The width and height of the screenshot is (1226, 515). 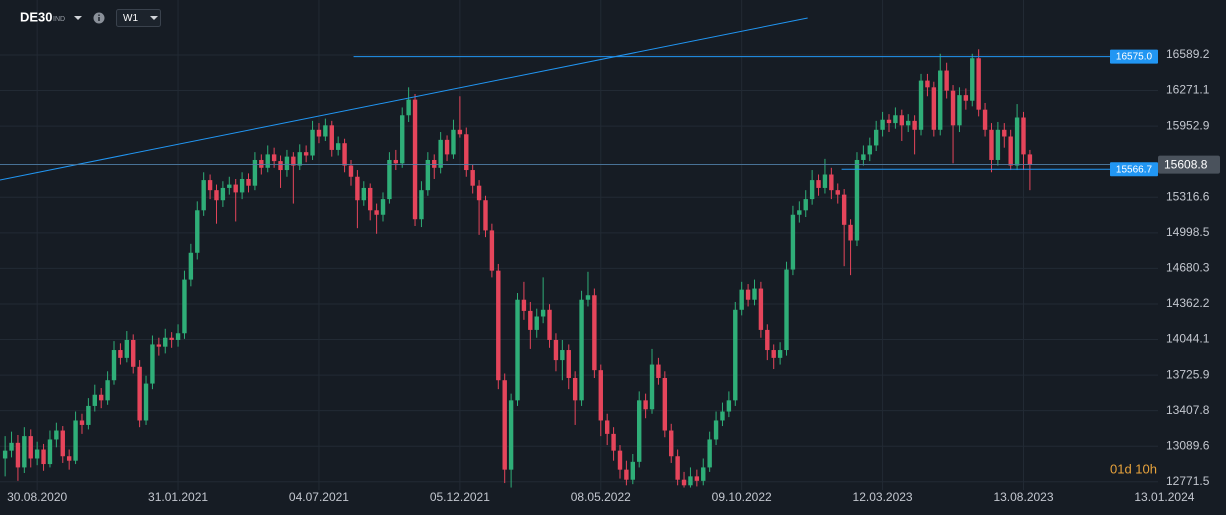 What do you see at coordinates (1186, 164) in the screenshot?
I see `current-price-label: 15608.8` at bounding box center [1186, 164].